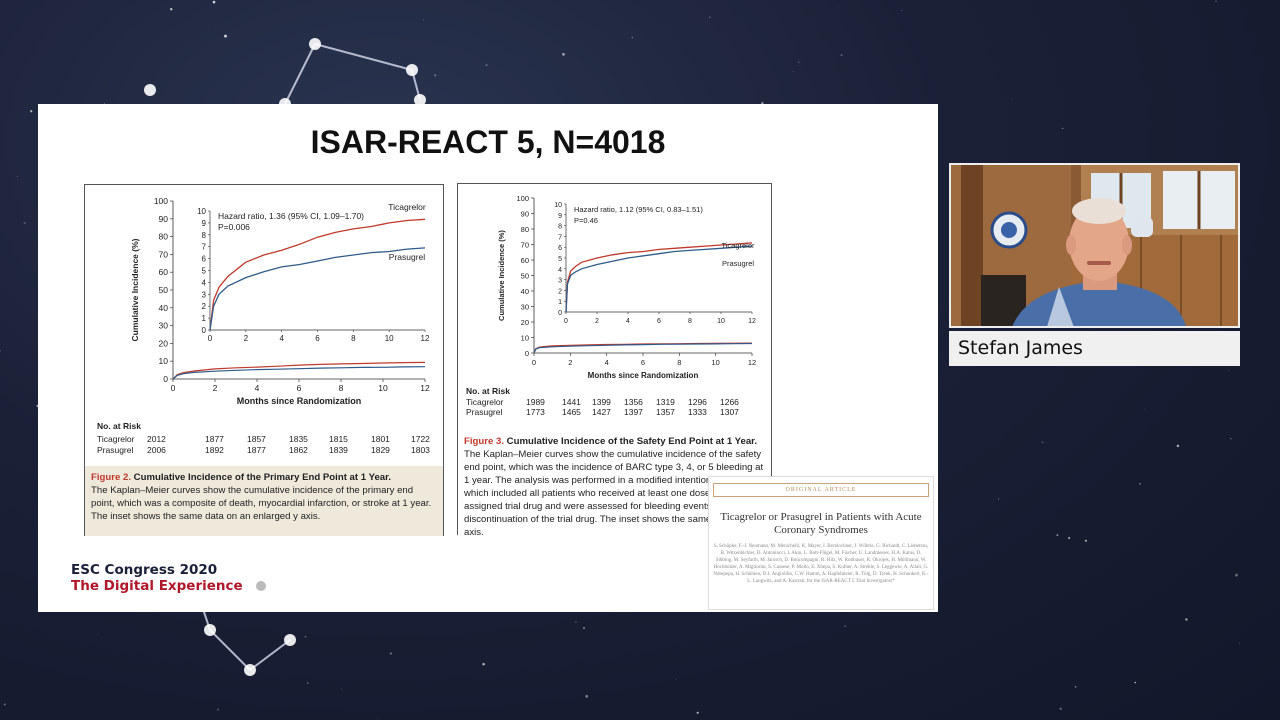  What do you see at coordinates (299, 370) in the screenshot?
I see `main-series-line-ticagrelor` at bounding box center [299, 370].